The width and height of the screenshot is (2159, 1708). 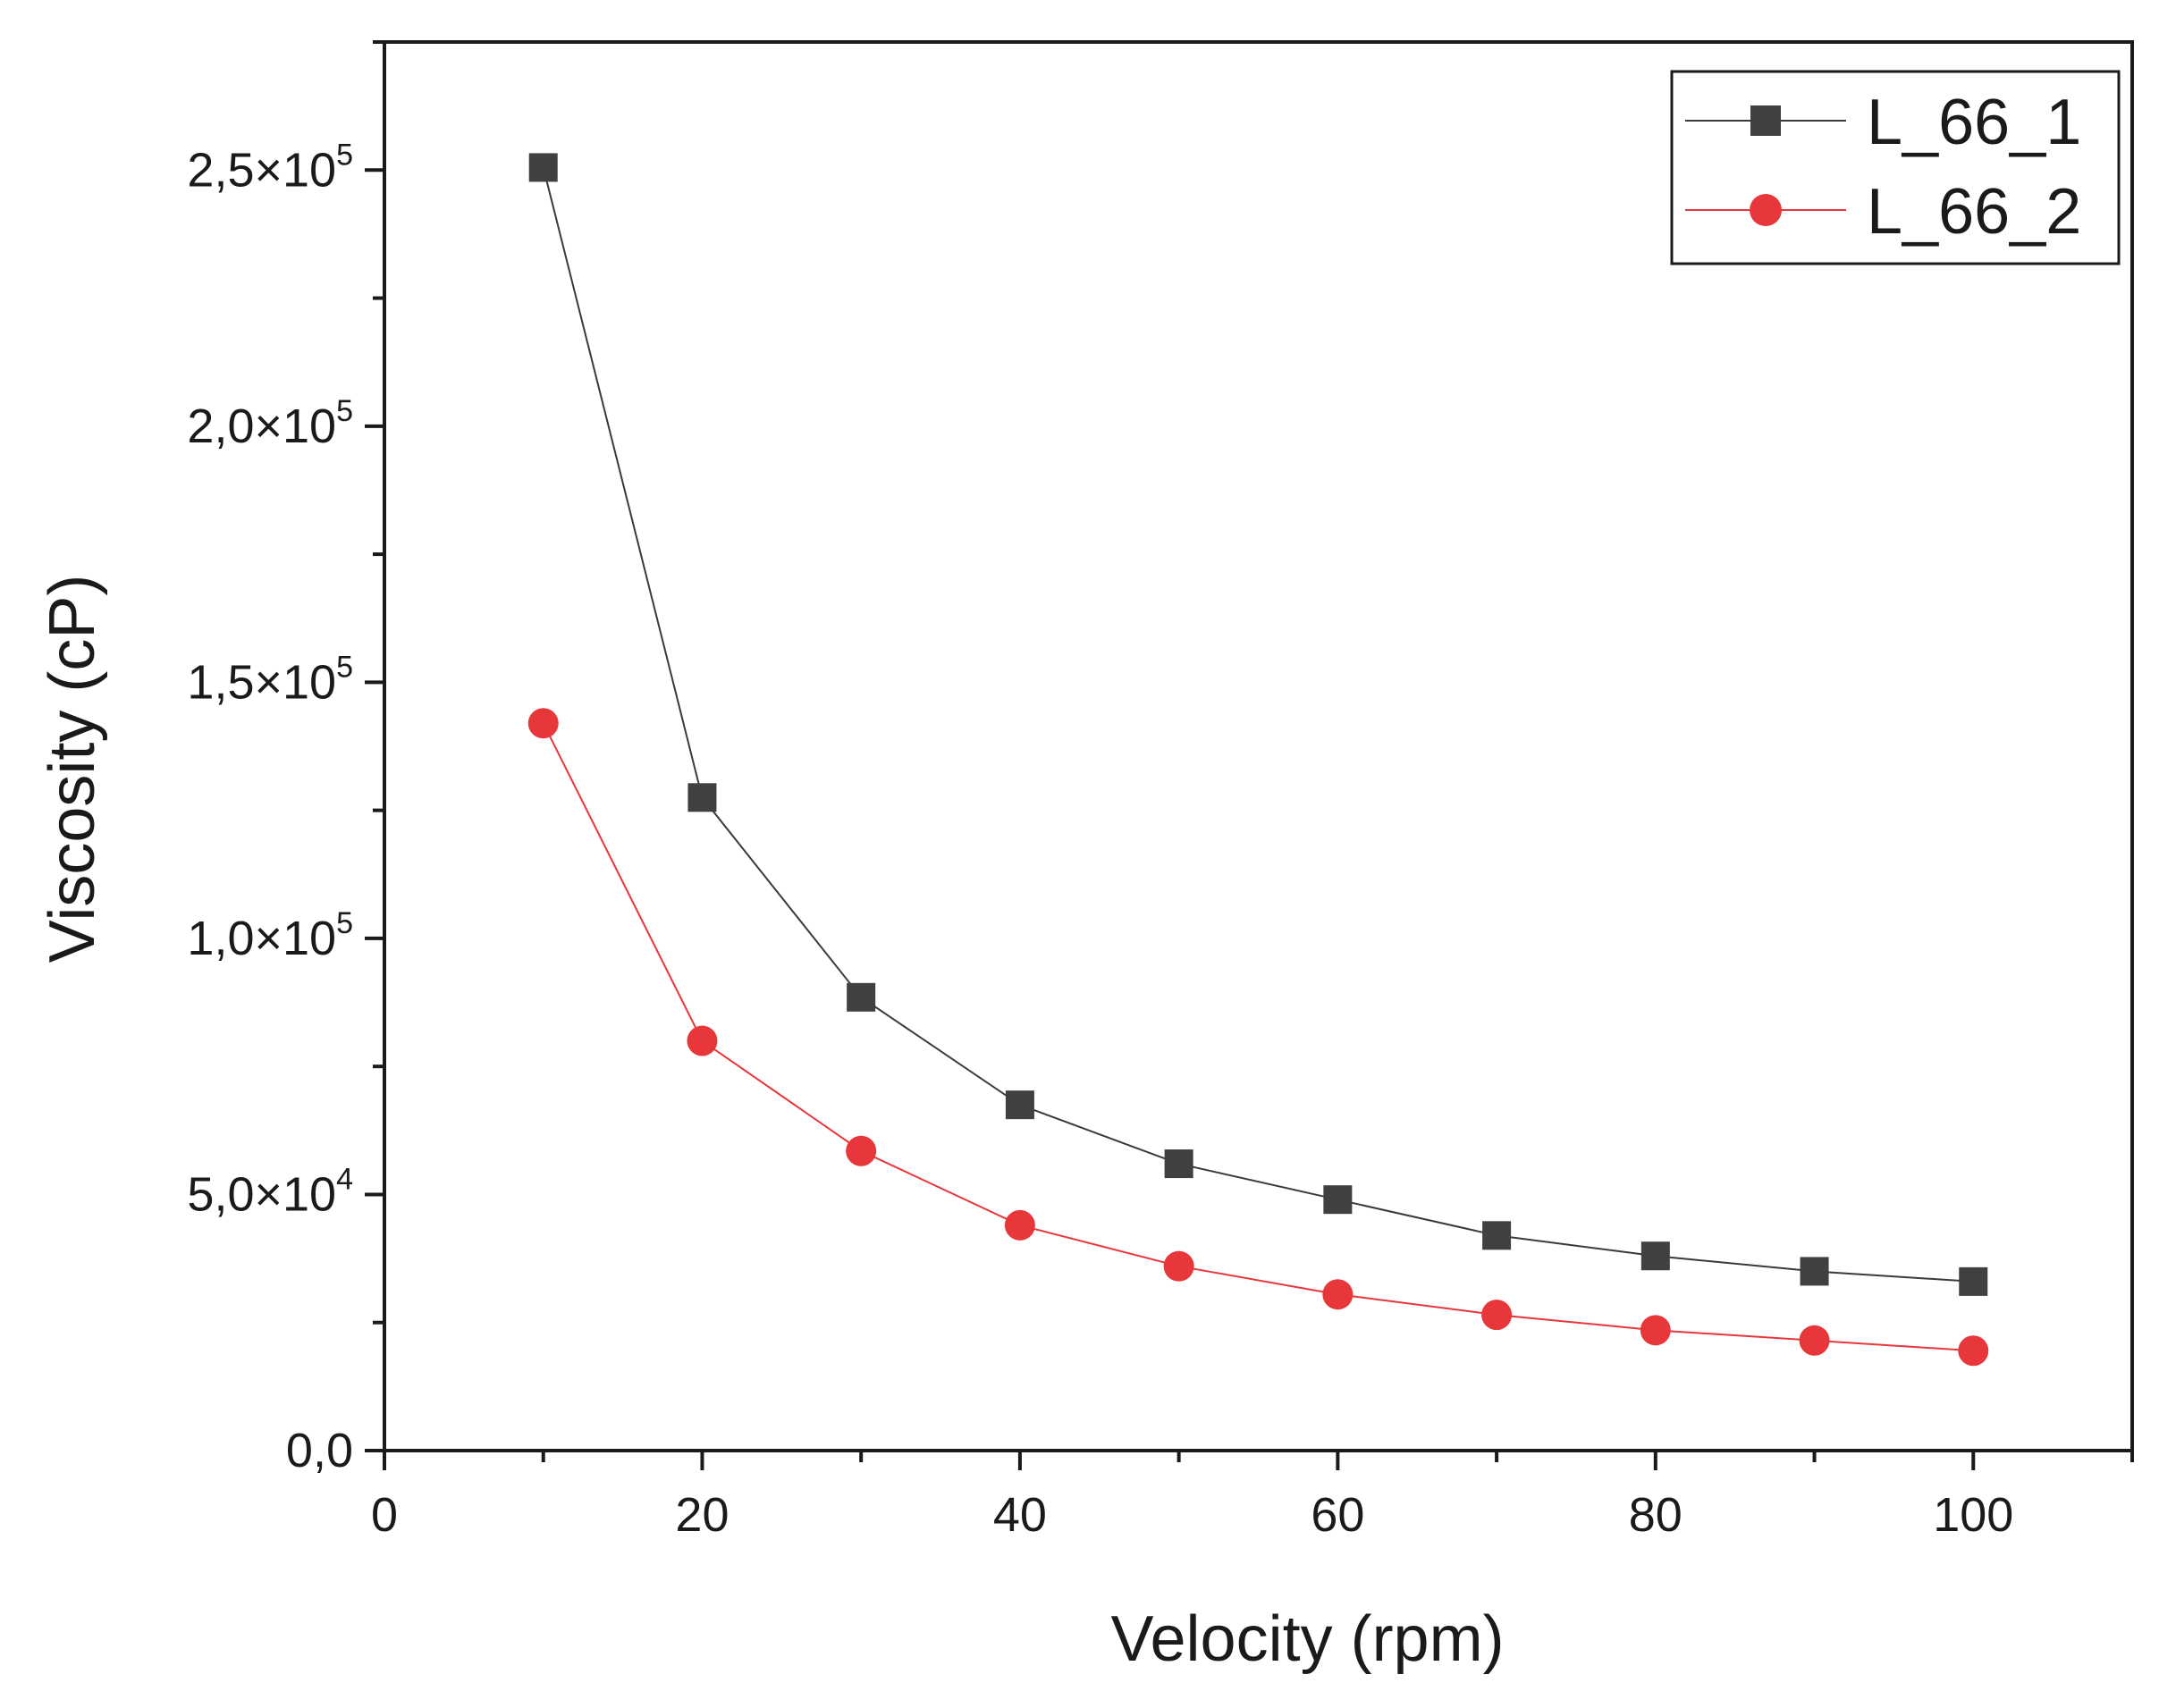 I want to click on x-tick-label: 20, so click(x=702, y=1515).